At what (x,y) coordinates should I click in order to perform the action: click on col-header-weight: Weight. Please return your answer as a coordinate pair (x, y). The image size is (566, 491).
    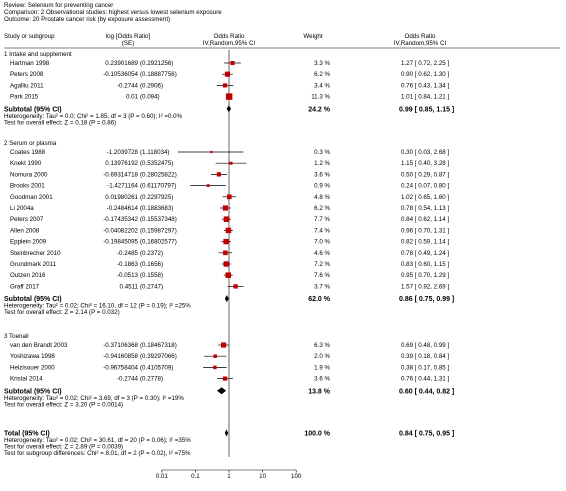
    Looking at the image, I should click on (312, 36).